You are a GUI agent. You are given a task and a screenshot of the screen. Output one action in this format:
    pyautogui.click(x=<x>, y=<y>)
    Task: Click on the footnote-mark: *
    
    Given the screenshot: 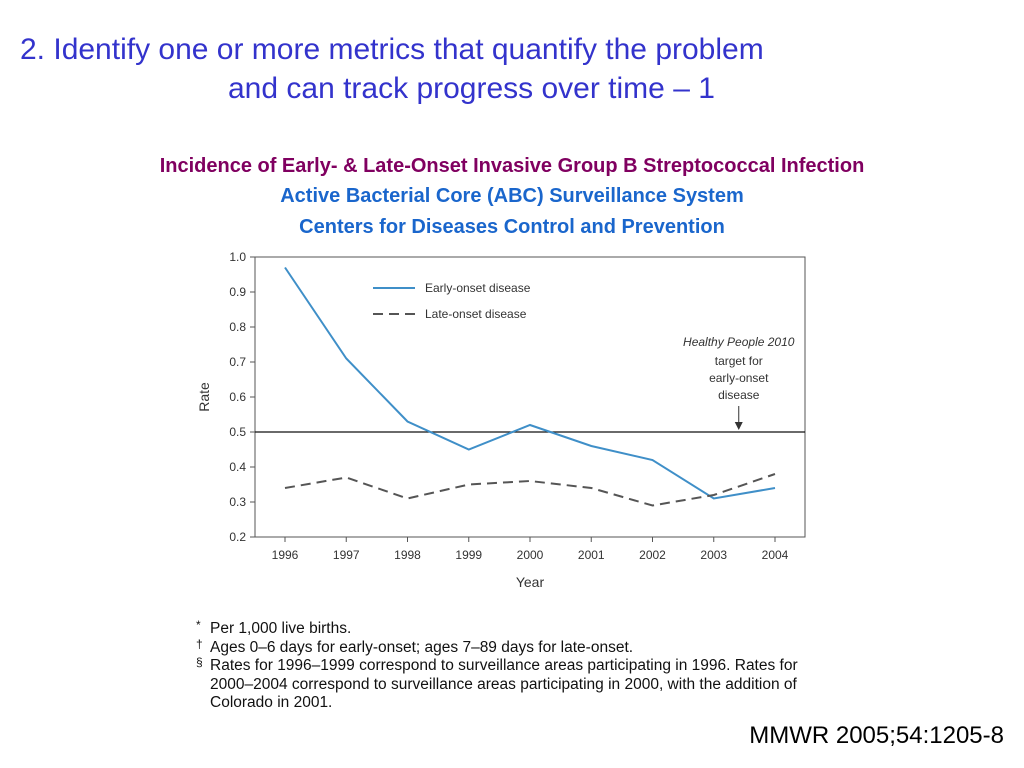 What is the action you would take?
    pyautogui.click(x=198, y=625)
    